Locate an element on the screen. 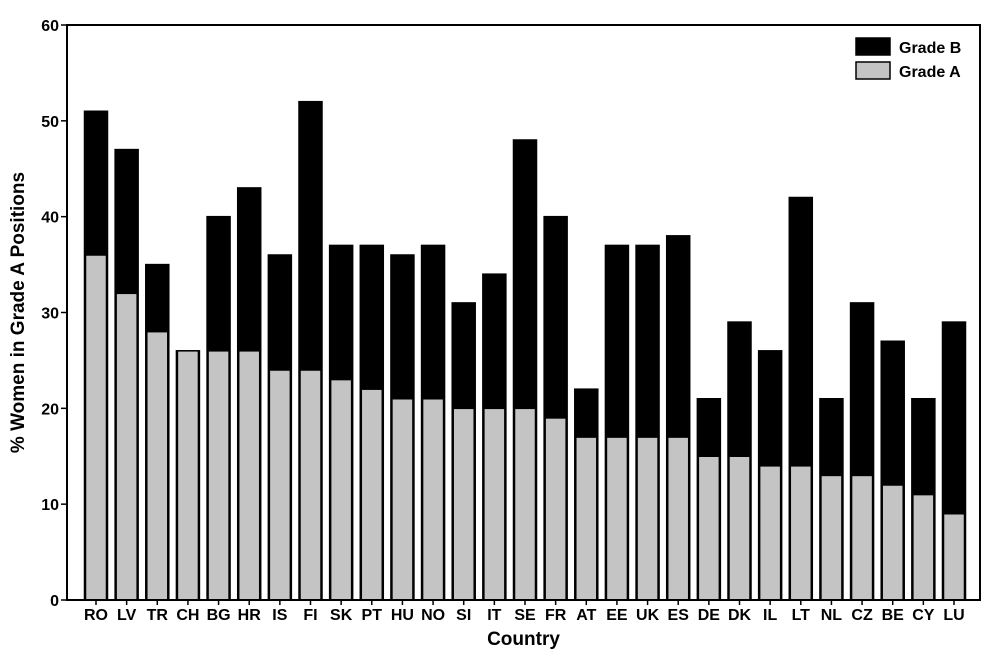 The height and width of the screenshot is (663, 1000). bar-grade-a-nl is located at coordinates (831, 537).